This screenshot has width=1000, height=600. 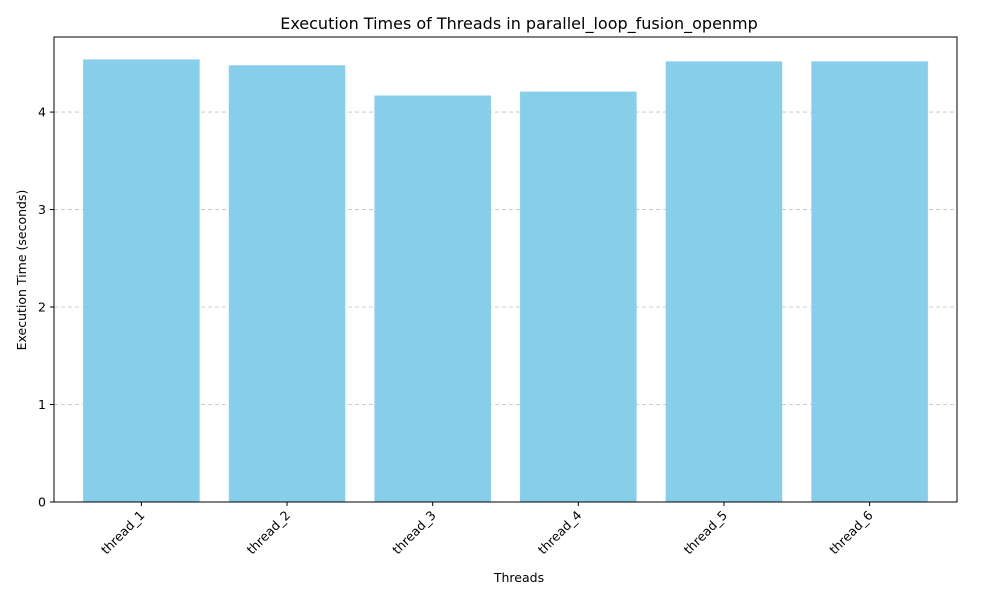 What do you see at coordinates (42, 209) in the screenshot?
I see `y-tick-label: 3` at bounding box center [42, 209].